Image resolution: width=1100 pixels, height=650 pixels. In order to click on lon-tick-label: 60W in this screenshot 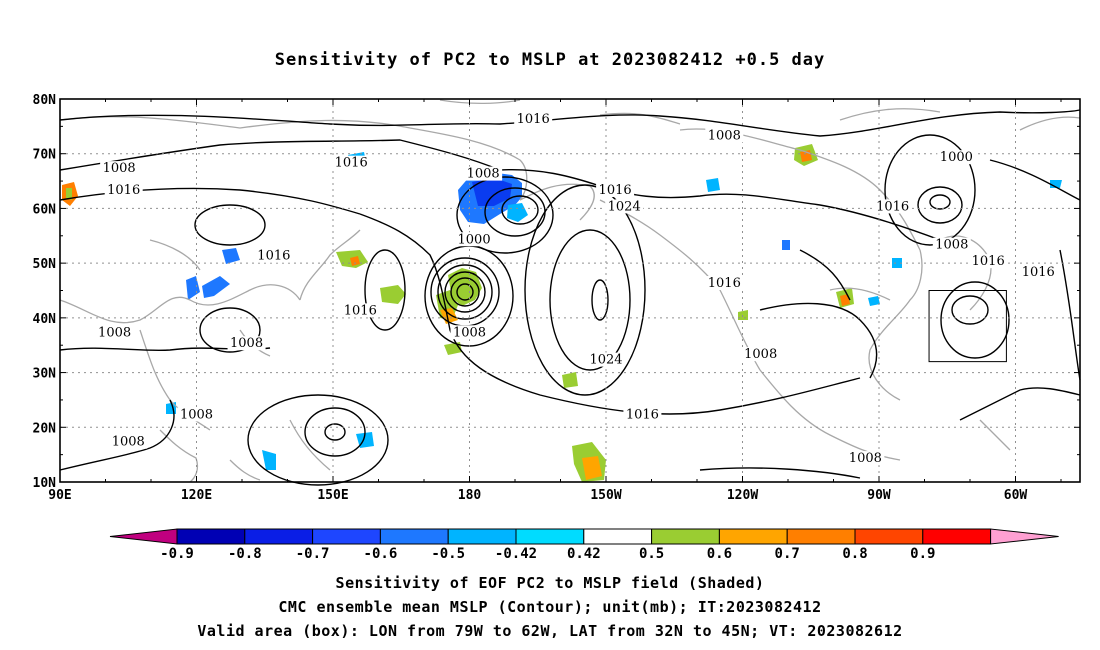, I will do `click(1016, 495)`.